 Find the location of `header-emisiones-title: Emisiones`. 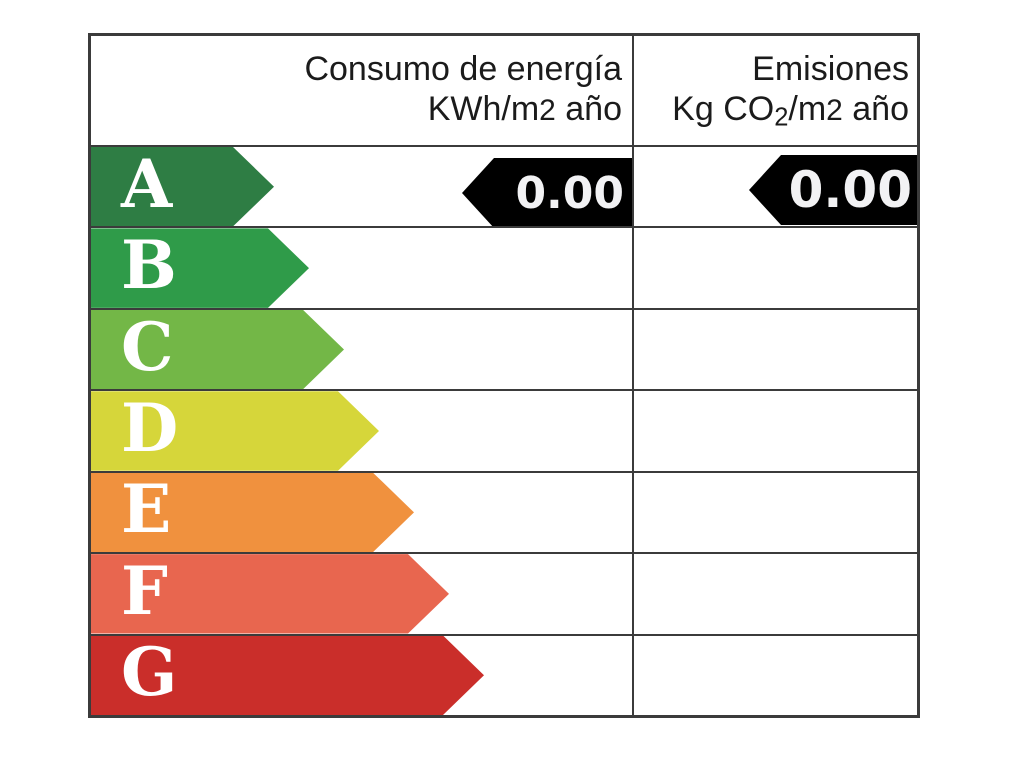

header-emisiones-title: Emisiones is located at coordinates (830, 69).